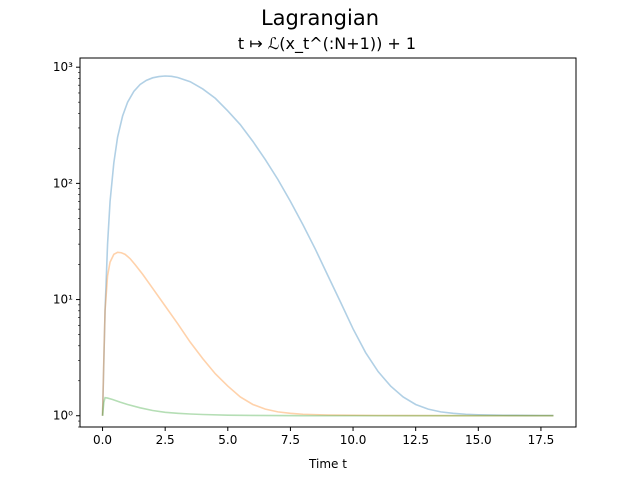  What do you see at coordinates (102, 440) in the screenshot?
I see `x-tick-label: 0.0` at bounding box center [102, 440].